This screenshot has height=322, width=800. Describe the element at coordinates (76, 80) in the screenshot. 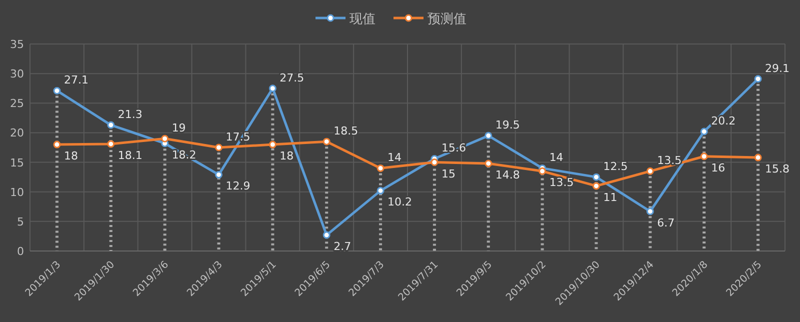

I see `data-label: 27.1` at that location.